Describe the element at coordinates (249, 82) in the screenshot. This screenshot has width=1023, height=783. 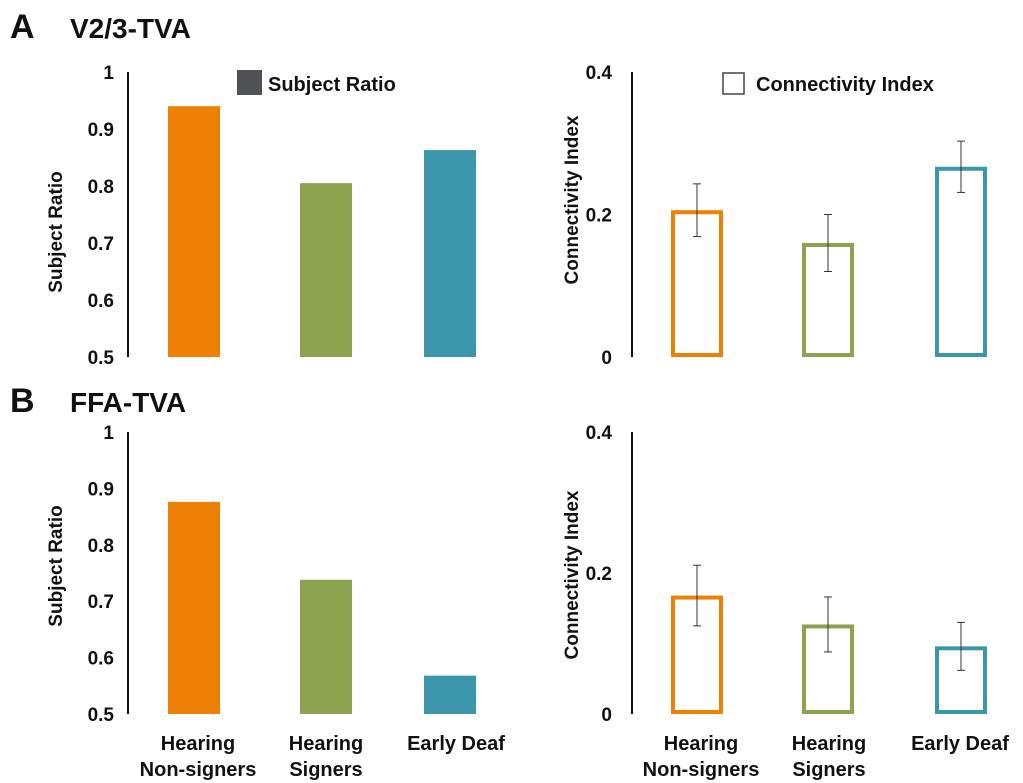
I see `legend-solid-swatch` at that location.